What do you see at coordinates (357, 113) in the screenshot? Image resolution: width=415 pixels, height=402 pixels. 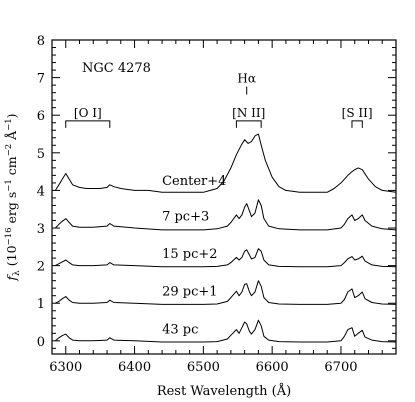 I see `annotation-label-3: [S II]` at bounding box center [357, 113].